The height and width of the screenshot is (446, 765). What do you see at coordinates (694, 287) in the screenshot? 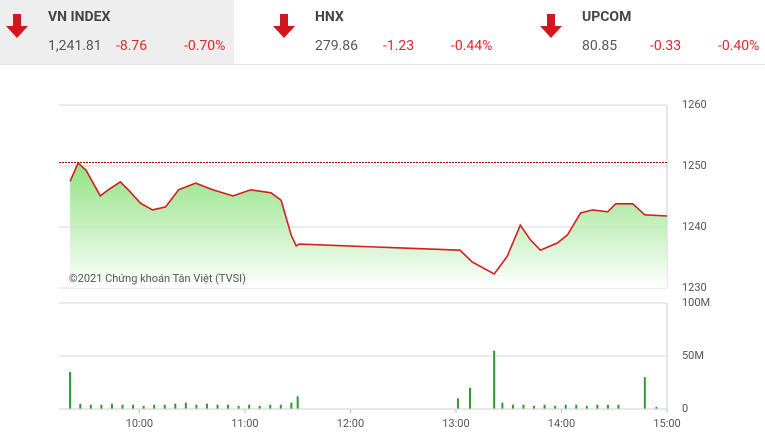
I see `y-tick-label: 1230` at bounding box center [694, 287].